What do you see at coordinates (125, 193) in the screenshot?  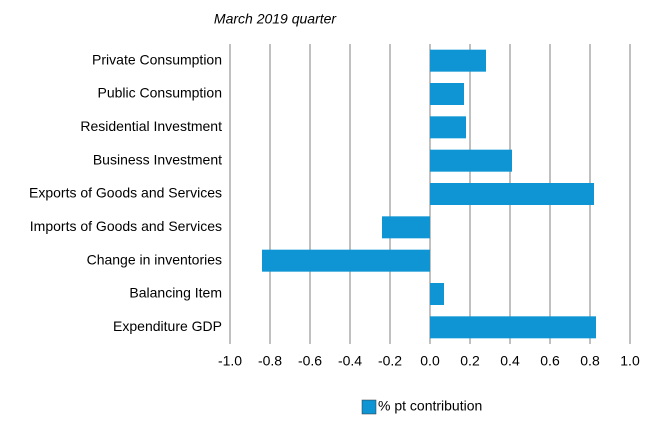 I see `y-tick-label: Exports of Goods and Services` at bounding box center [125, 193].